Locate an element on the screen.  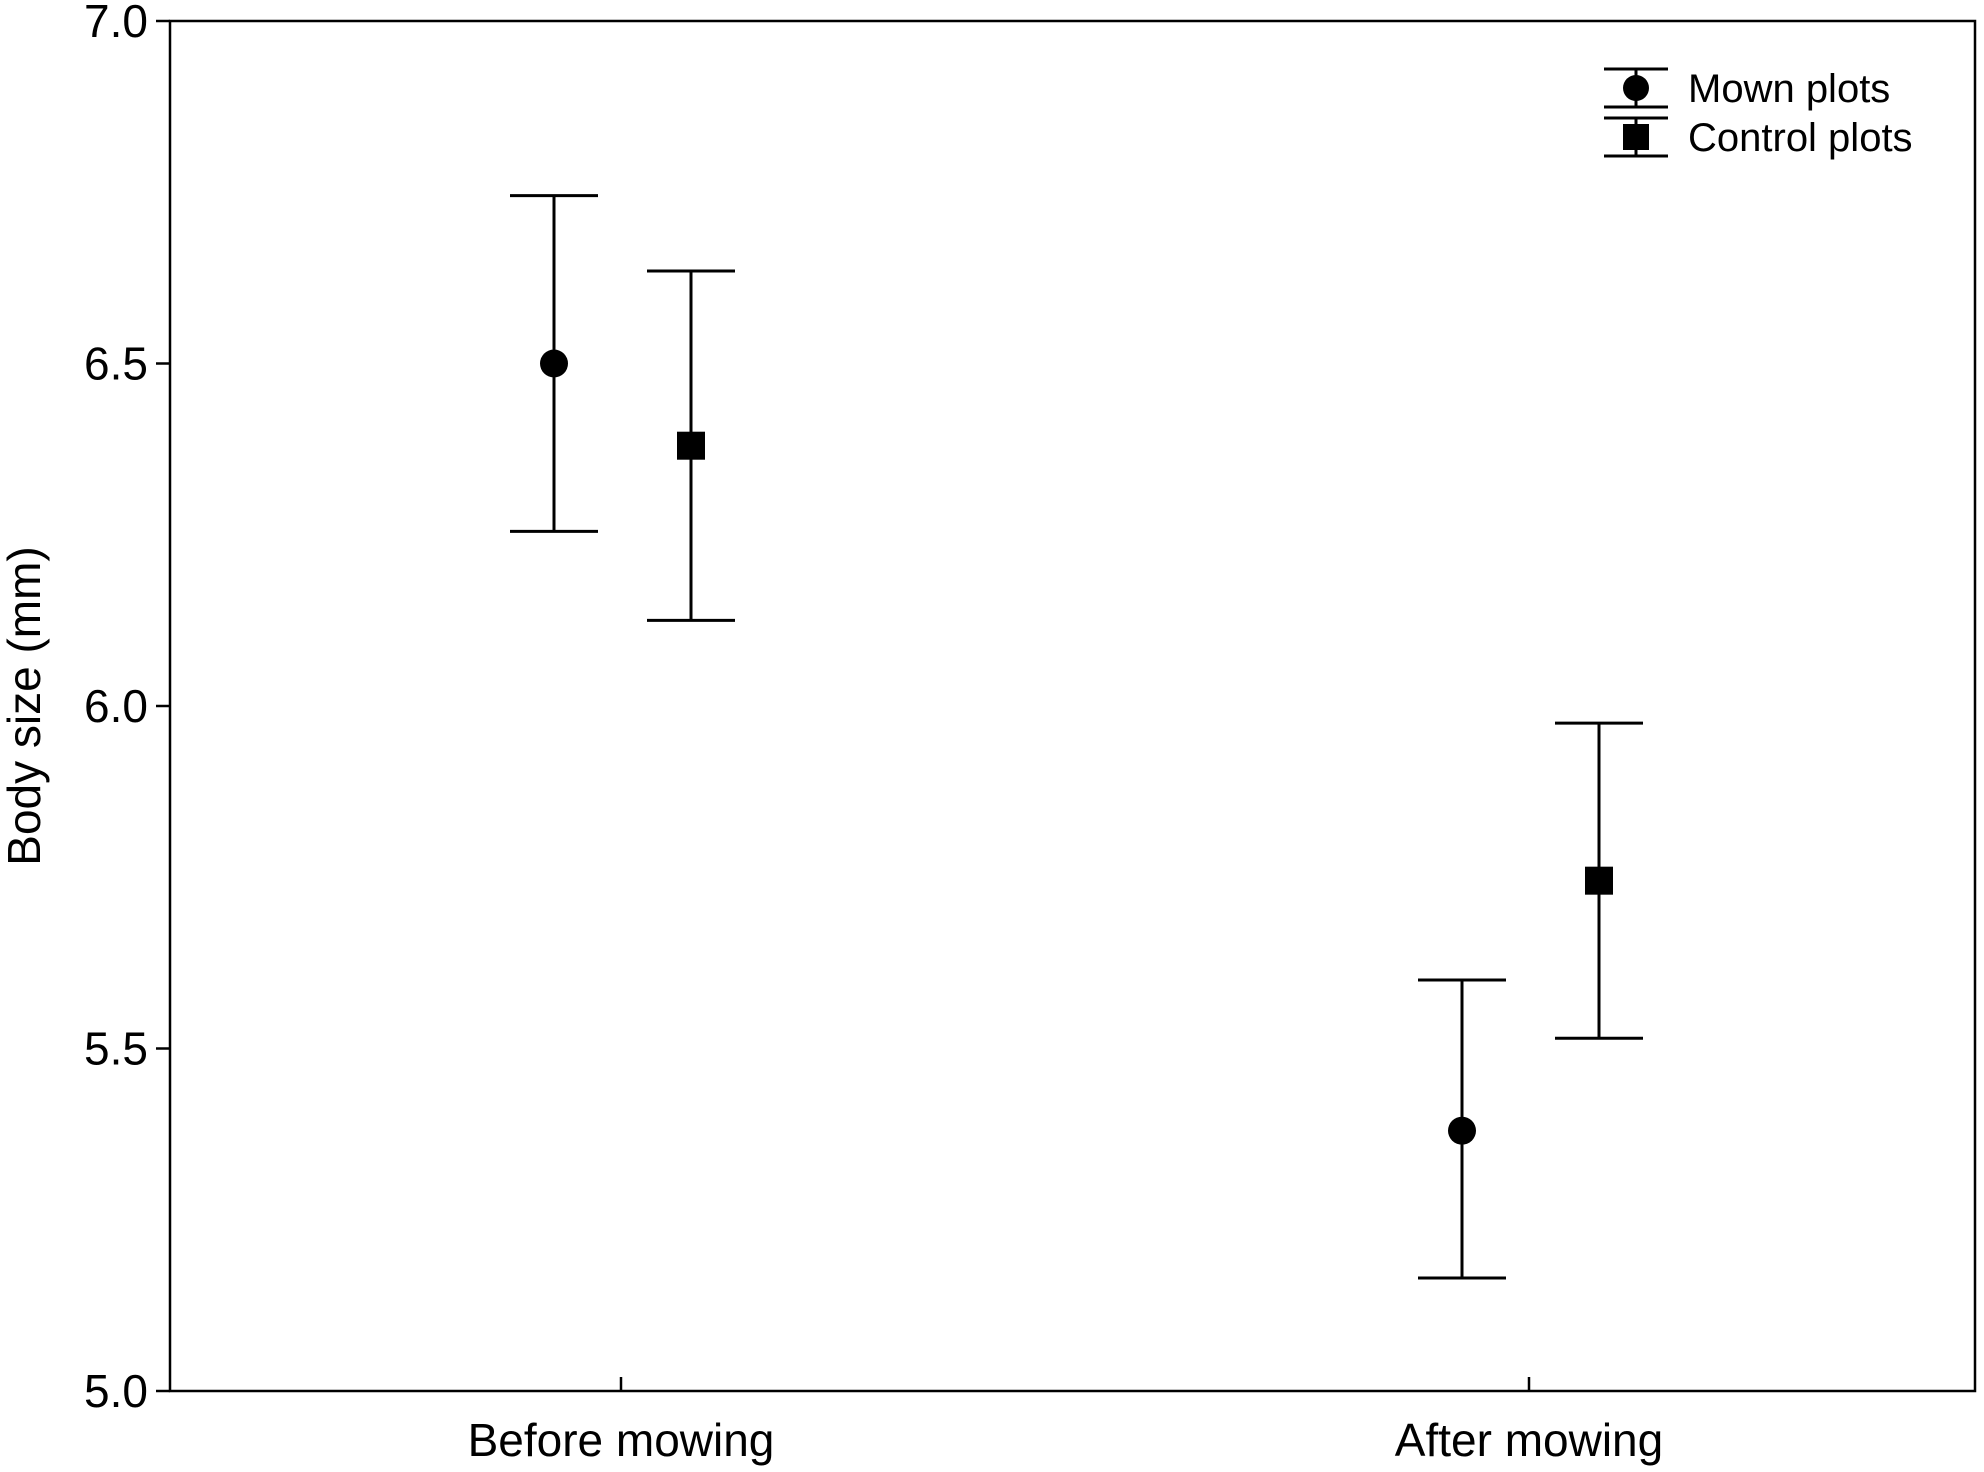
y-axis: 5.0 5.5 6.0 6.5 7.0 is located at coordinates (127, 708).